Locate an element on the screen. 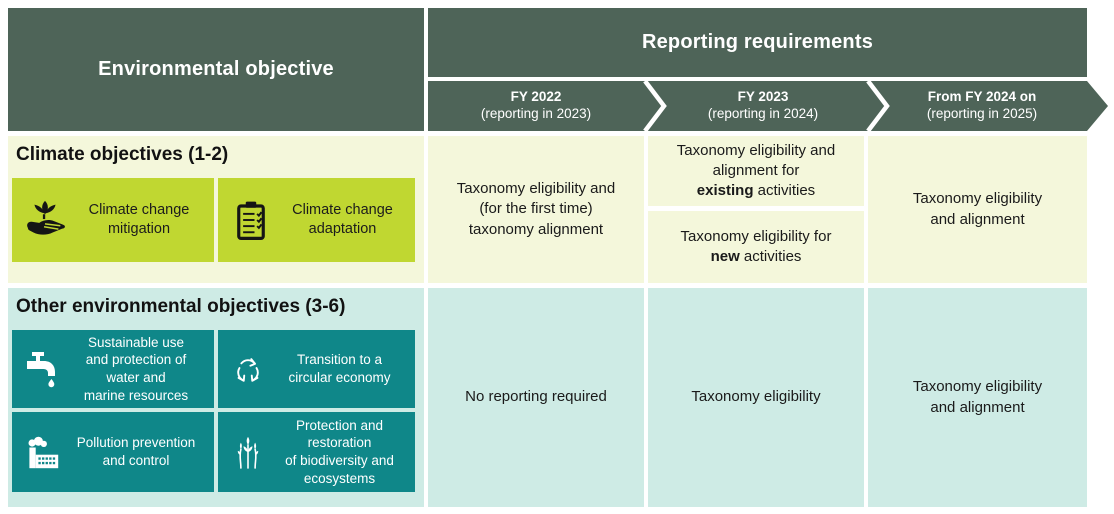 The width and height of the screenshot is (1114, 514). fy2024-label: From FY 2024 on is located at coordinates (982, 97).